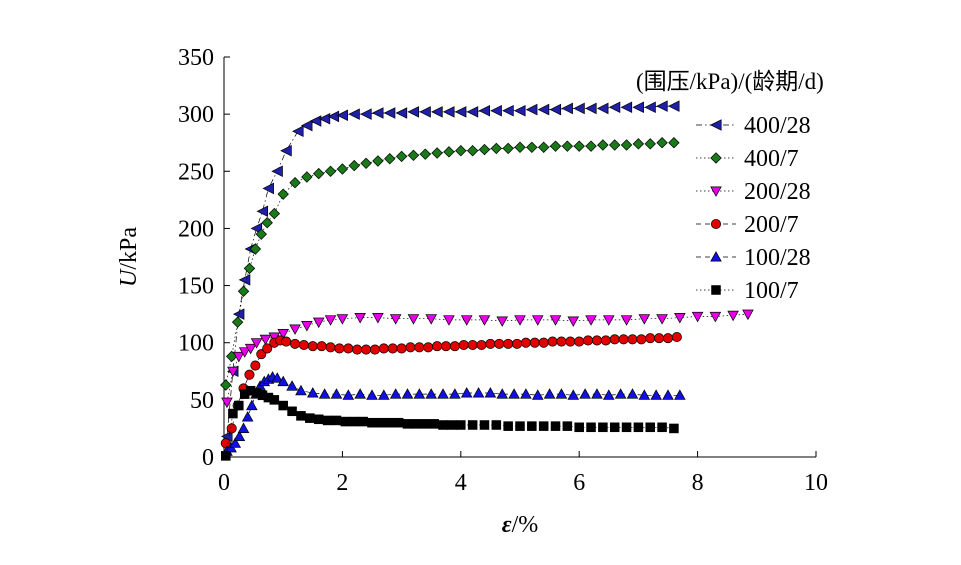  I want to click on y-tick-label: 100, so click(196, 344).